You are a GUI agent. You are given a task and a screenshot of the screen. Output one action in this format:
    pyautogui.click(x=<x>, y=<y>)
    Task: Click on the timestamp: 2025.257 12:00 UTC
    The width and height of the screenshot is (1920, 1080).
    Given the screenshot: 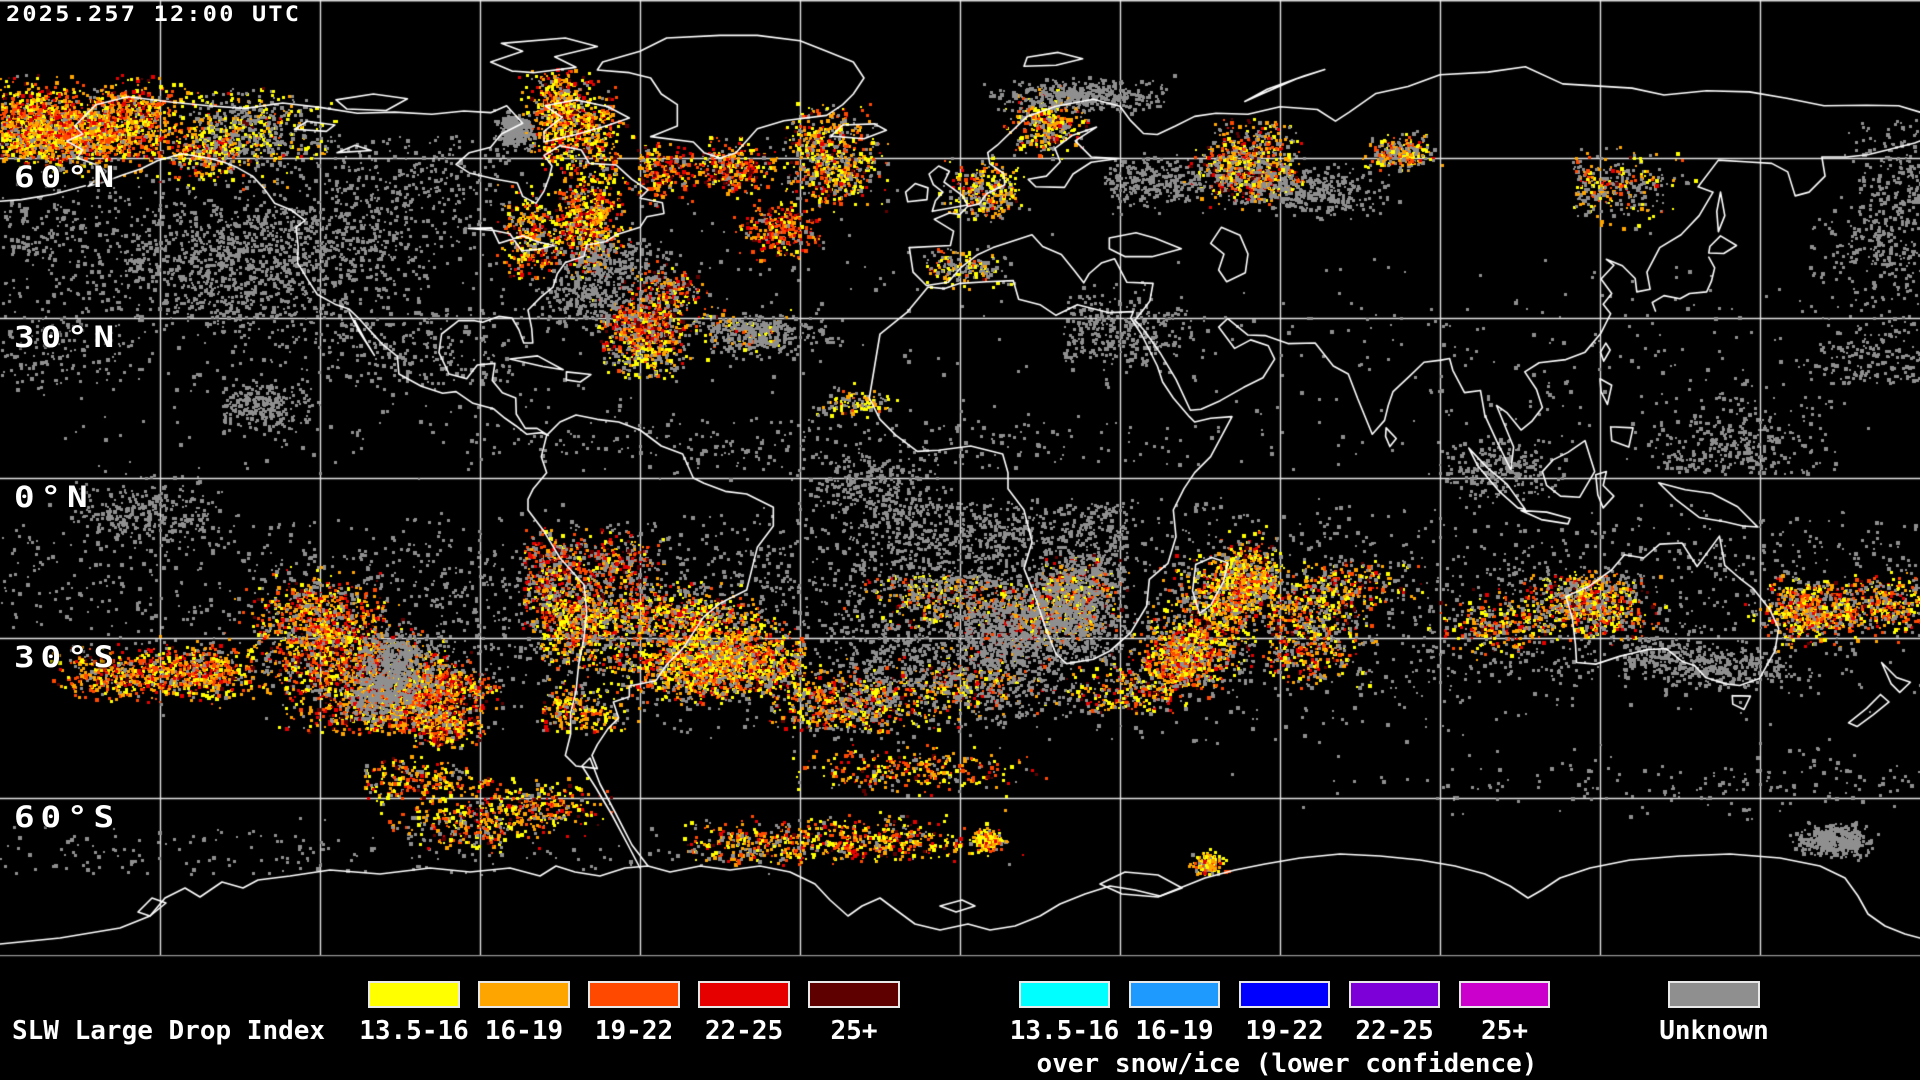 What is the action you would take?
    pyautogui.click(x=154, y=14)
    